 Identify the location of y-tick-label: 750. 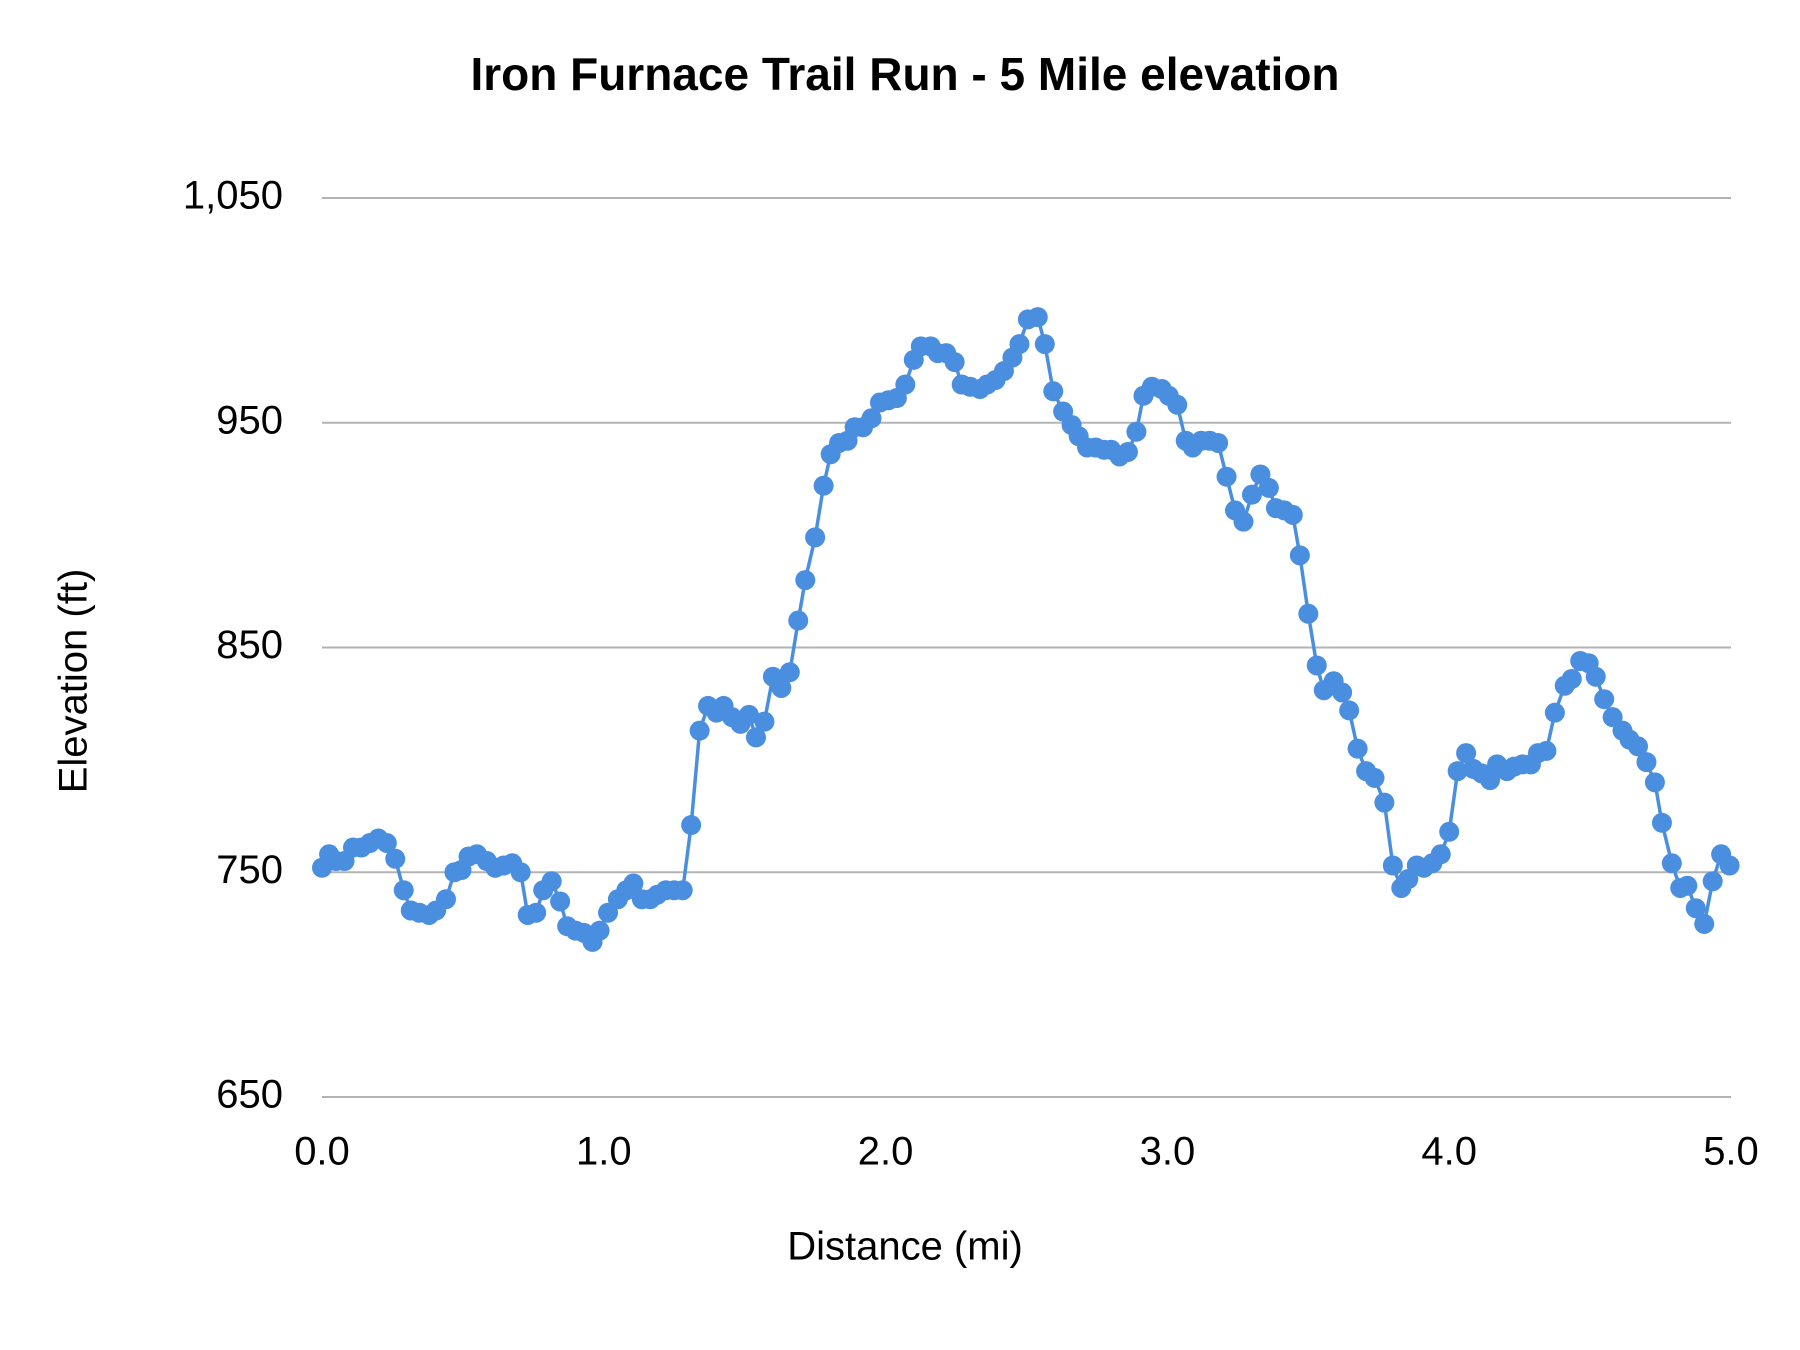
(249, 870).